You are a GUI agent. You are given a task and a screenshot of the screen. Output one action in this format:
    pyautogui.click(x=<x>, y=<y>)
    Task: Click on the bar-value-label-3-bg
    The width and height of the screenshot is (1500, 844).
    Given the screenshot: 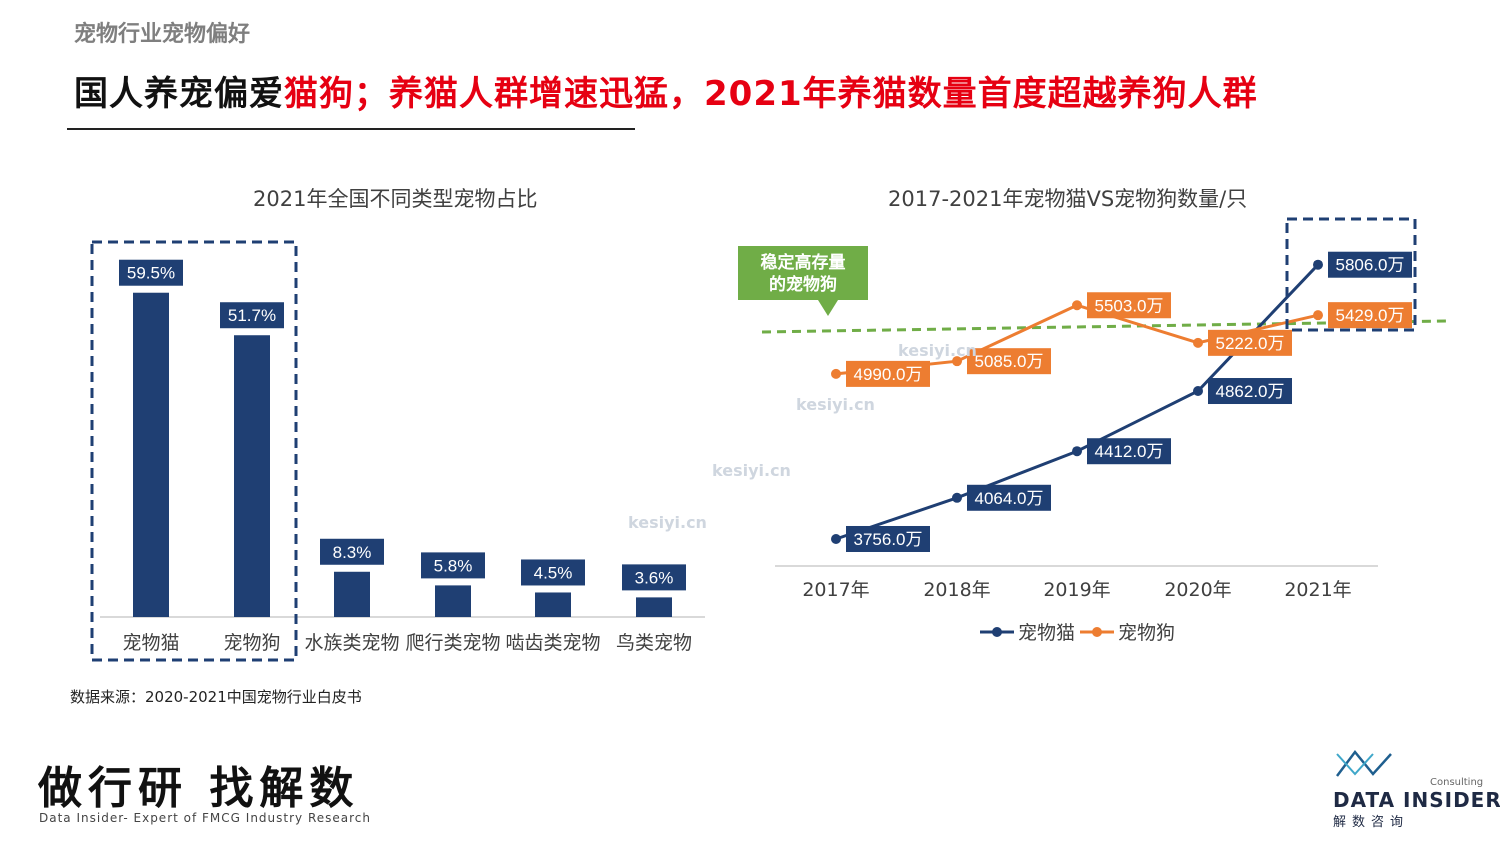 What is the action you would take?
    pyautogui.click(x=453, y=565)
    